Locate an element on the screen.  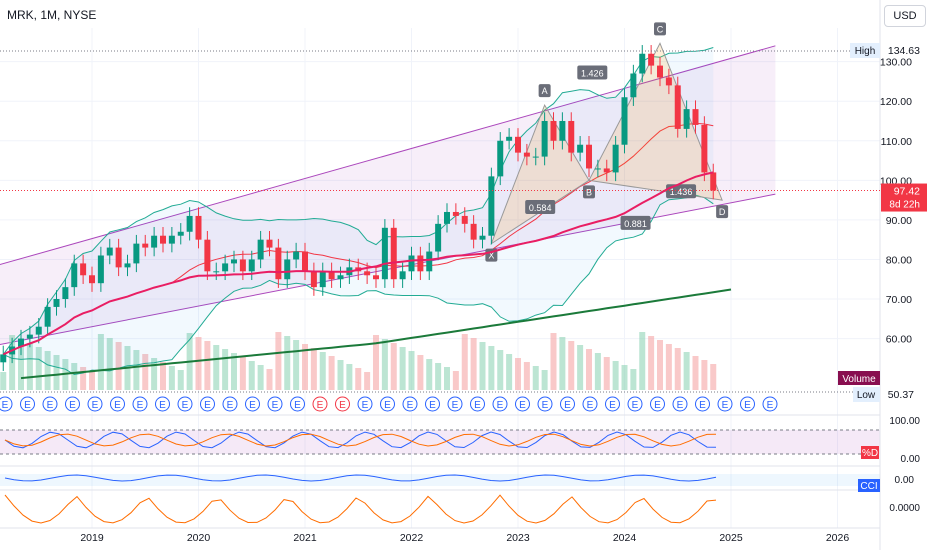
pattern-ratio-label: 1.426 is located at coordinates (592, 74).